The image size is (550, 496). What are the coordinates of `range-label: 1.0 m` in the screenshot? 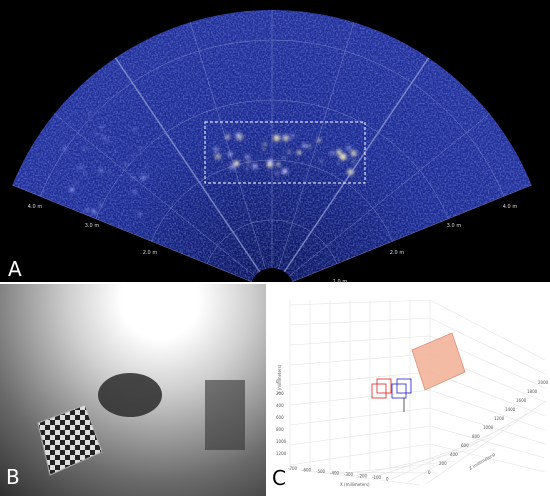 It's located at (340, 282).